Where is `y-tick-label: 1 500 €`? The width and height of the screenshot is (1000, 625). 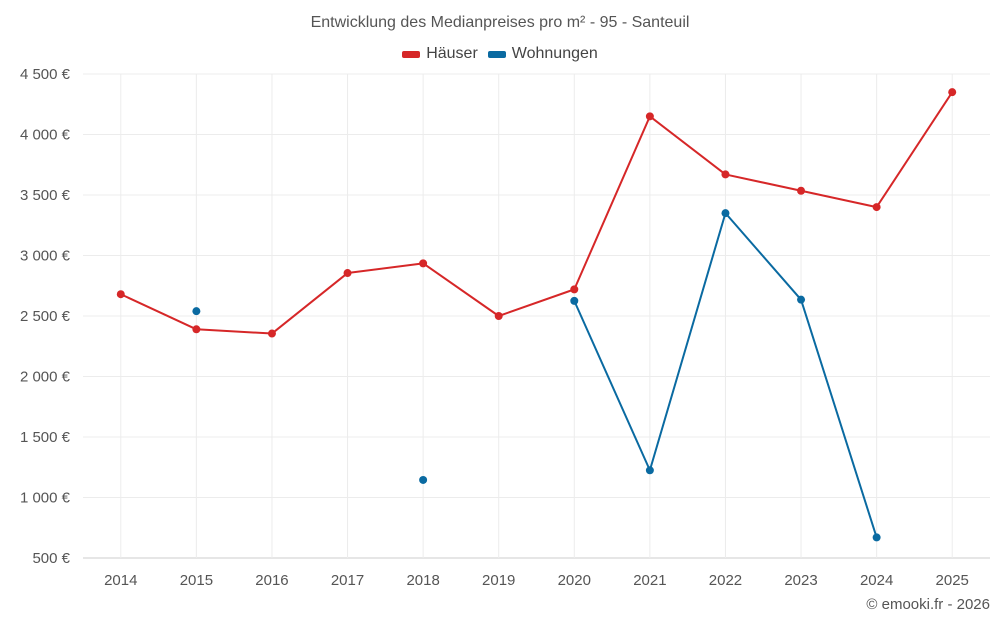
y-tick-label: 1 500 € is located at coordinates (45, 437).